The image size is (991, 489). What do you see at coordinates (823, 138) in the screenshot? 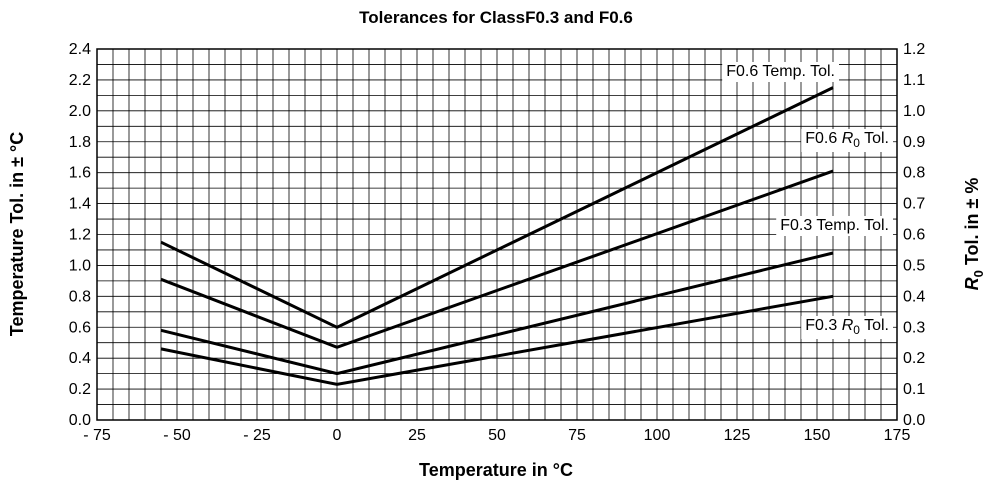
I see `series-annotation-main: F0.6` at bounding box center [823, 138].